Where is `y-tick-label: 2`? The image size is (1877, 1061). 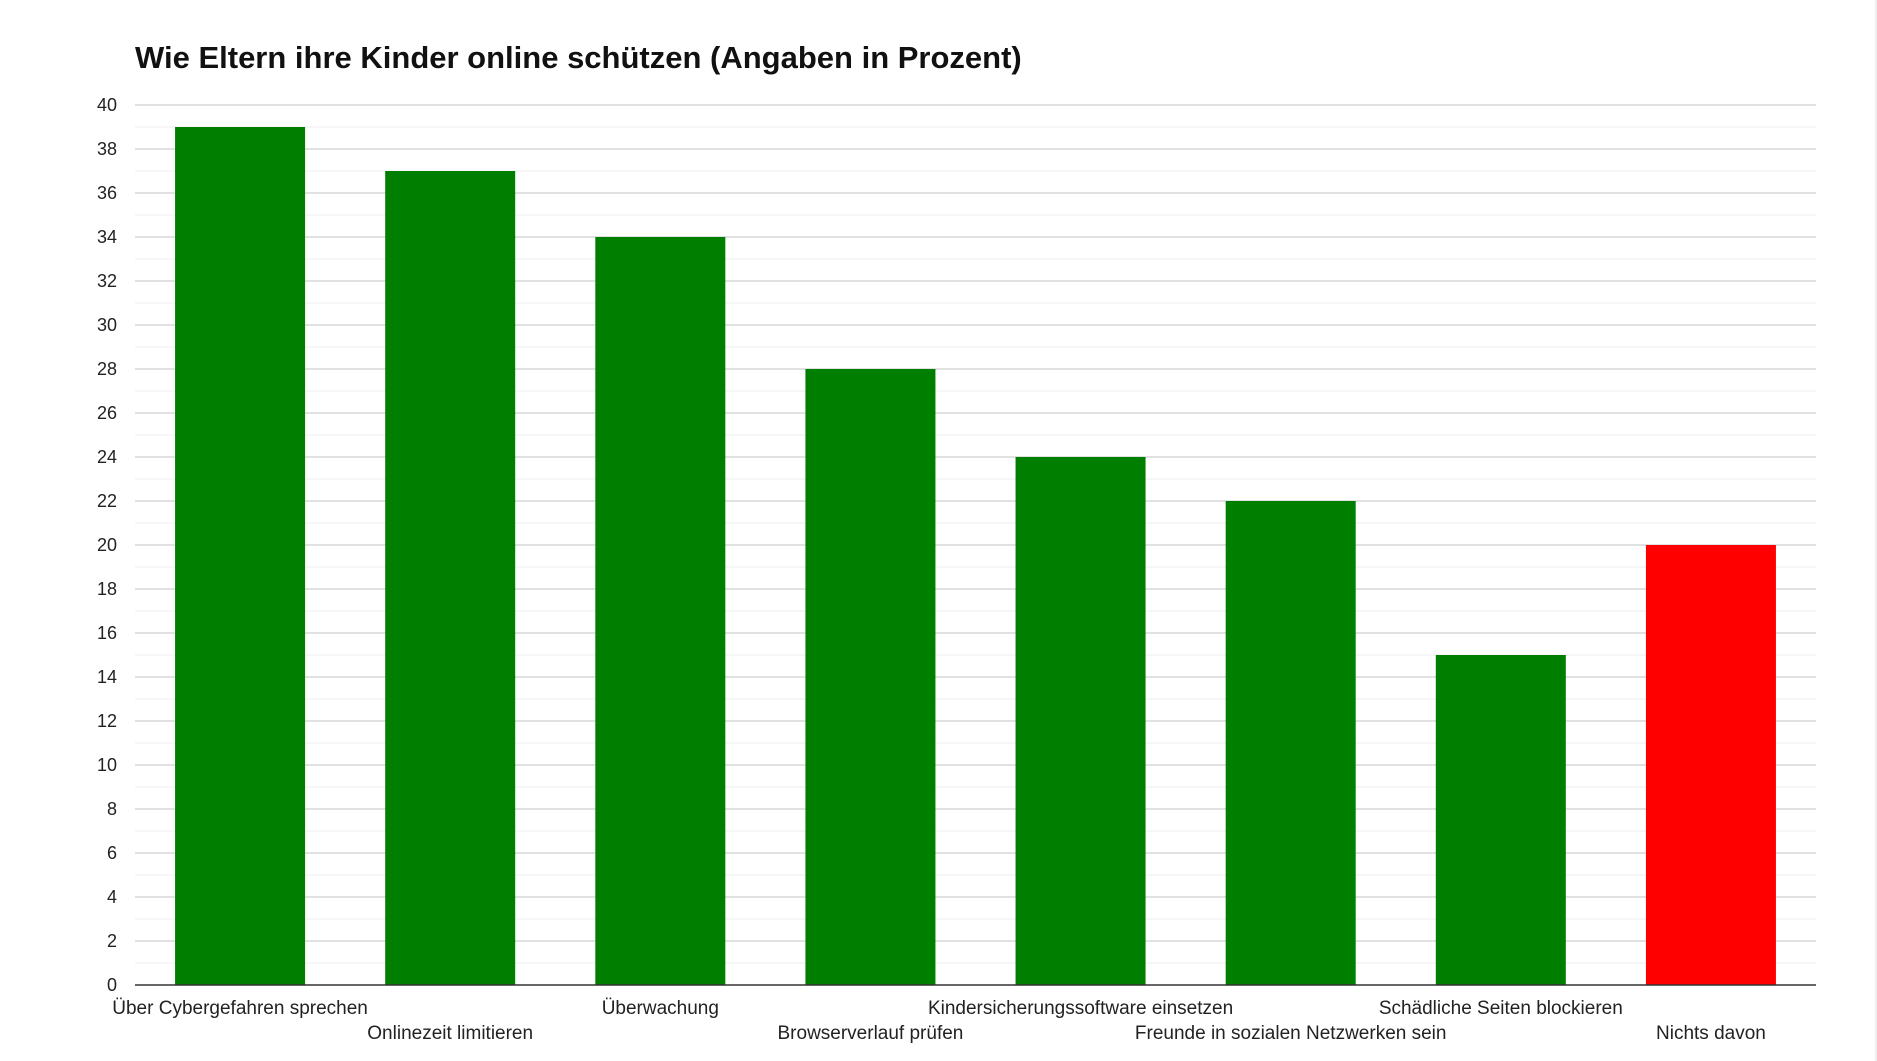
y-tick-label: 2 is located at coordinates (112, 941).